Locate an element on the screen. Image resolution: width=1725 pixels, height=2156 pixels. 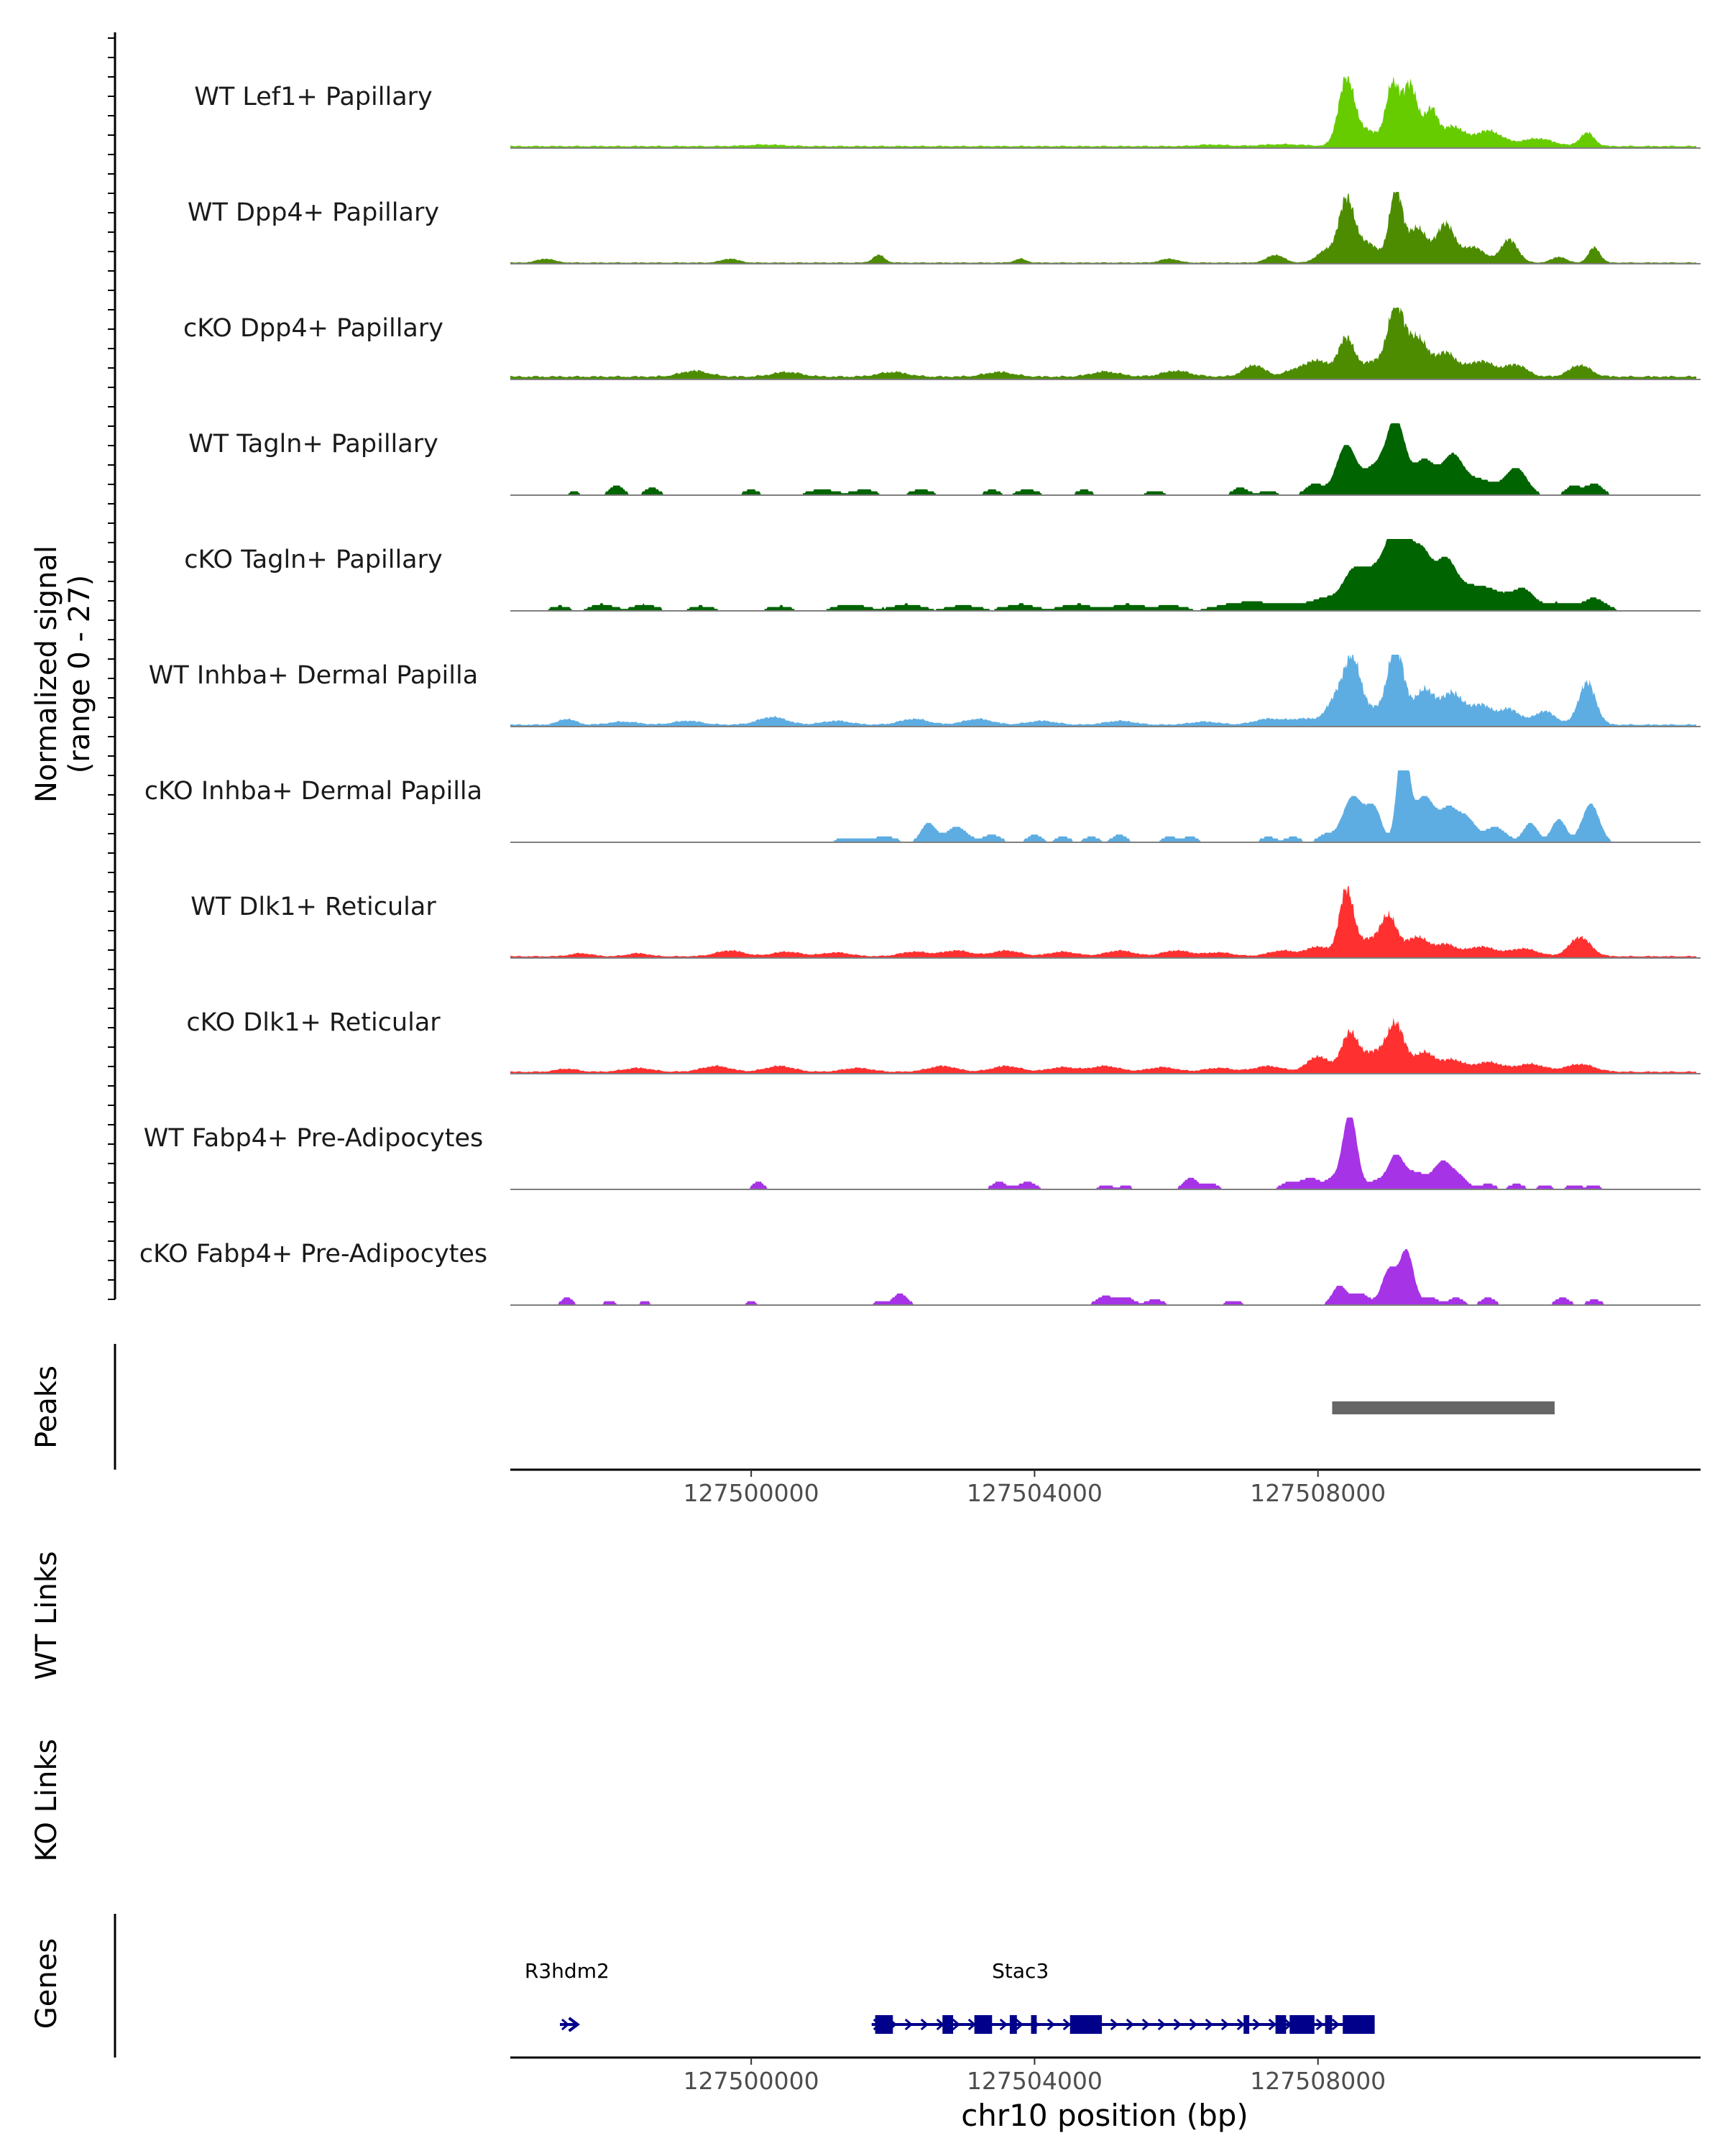
track-label: cKO Dpp4+ Papillary is located at coordinates (313, 328).